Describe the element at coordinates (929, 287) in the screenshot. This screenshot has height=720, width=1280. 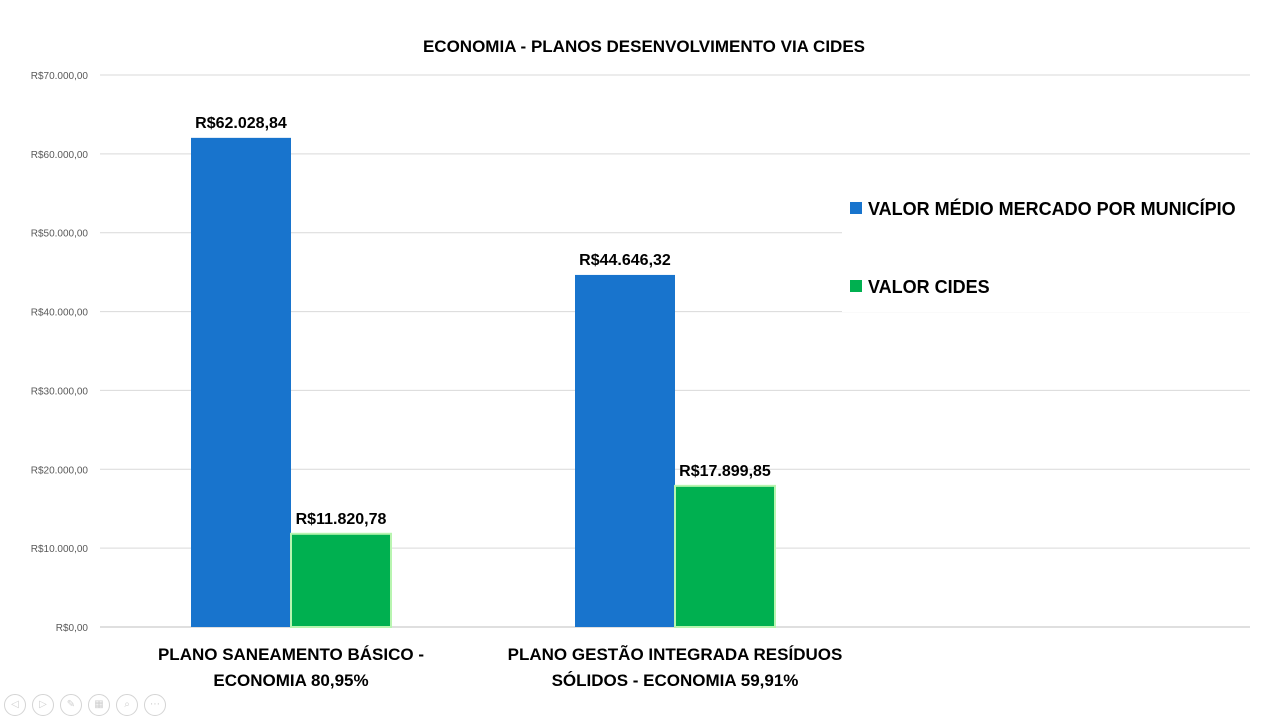
I see `legend-entry: VALOR CIDES` at that location.